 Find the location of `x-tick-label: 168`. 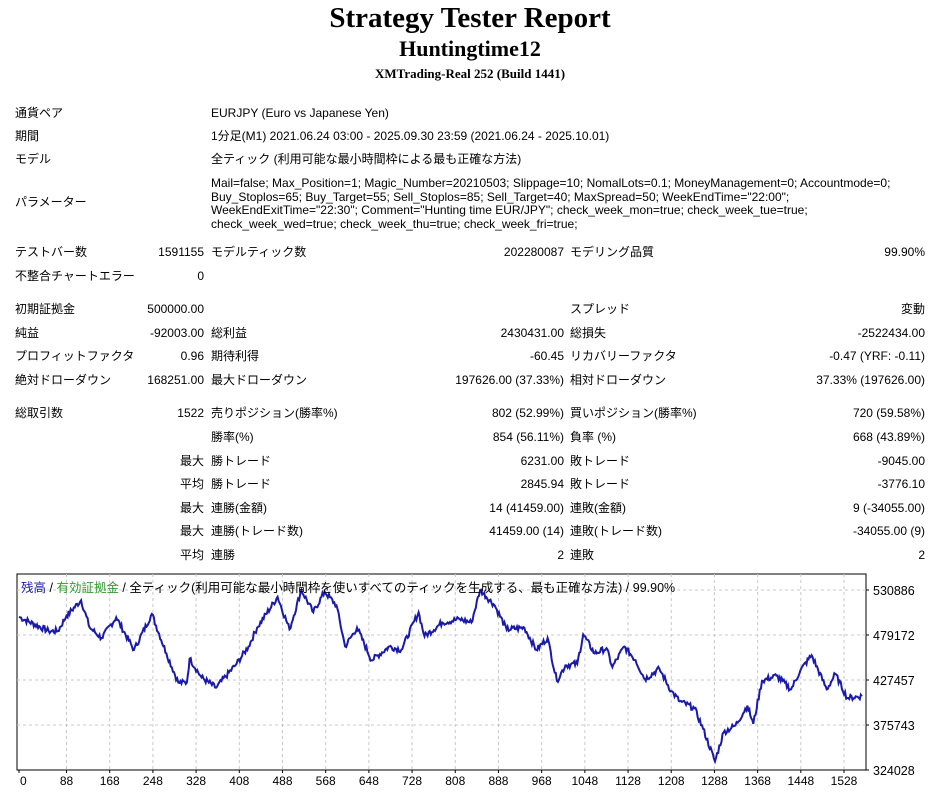

x-tick-label: 168 is located at coordinates (110, 781).